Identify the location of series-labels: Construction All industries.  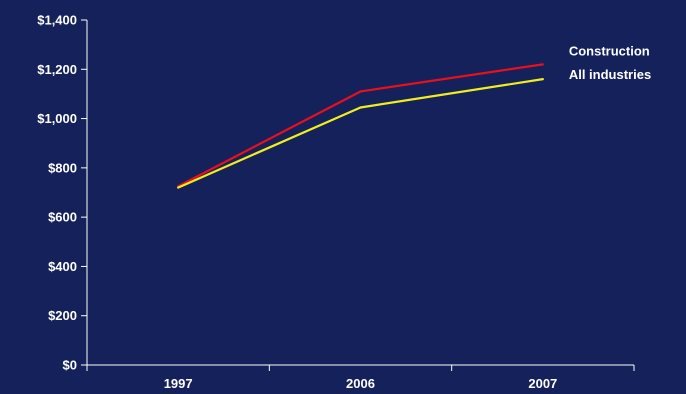
(610, 62).